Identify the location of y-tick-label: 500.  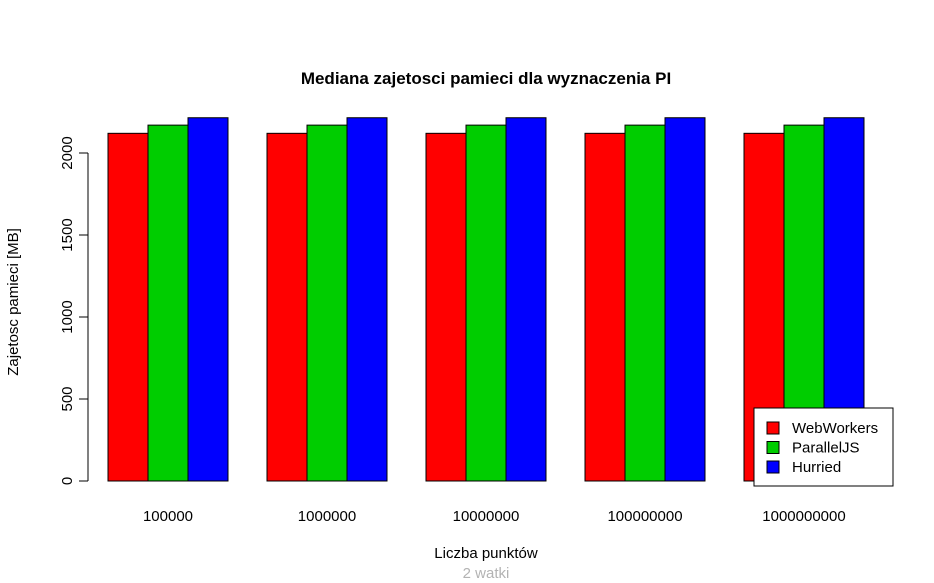
(67, 398).